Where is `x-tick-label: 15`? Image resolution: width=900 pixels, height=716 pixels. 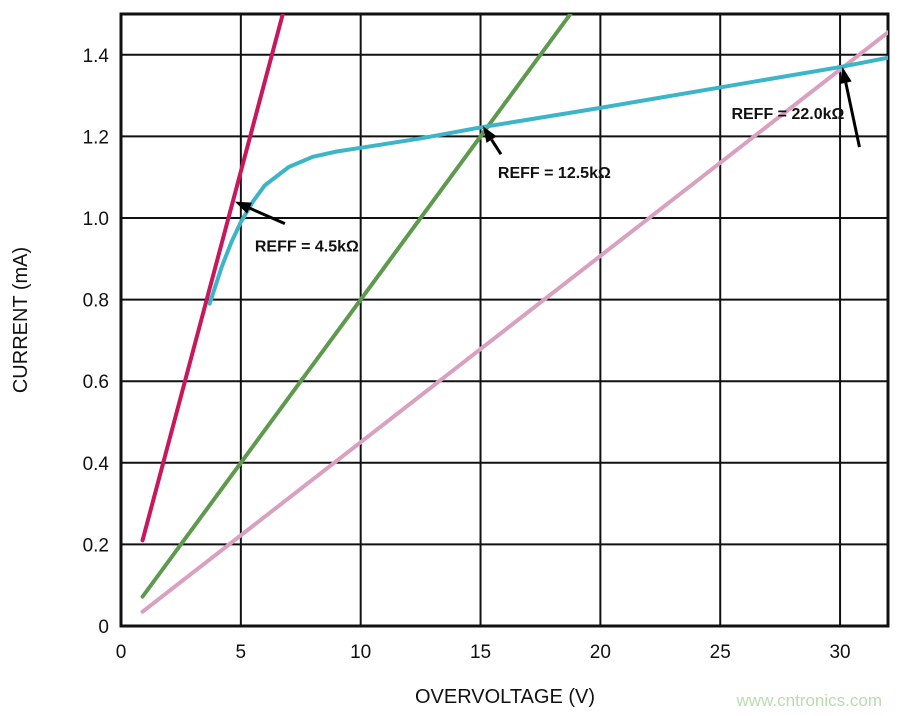 x-tick-label: 15 is located at coordinates (480, 652).